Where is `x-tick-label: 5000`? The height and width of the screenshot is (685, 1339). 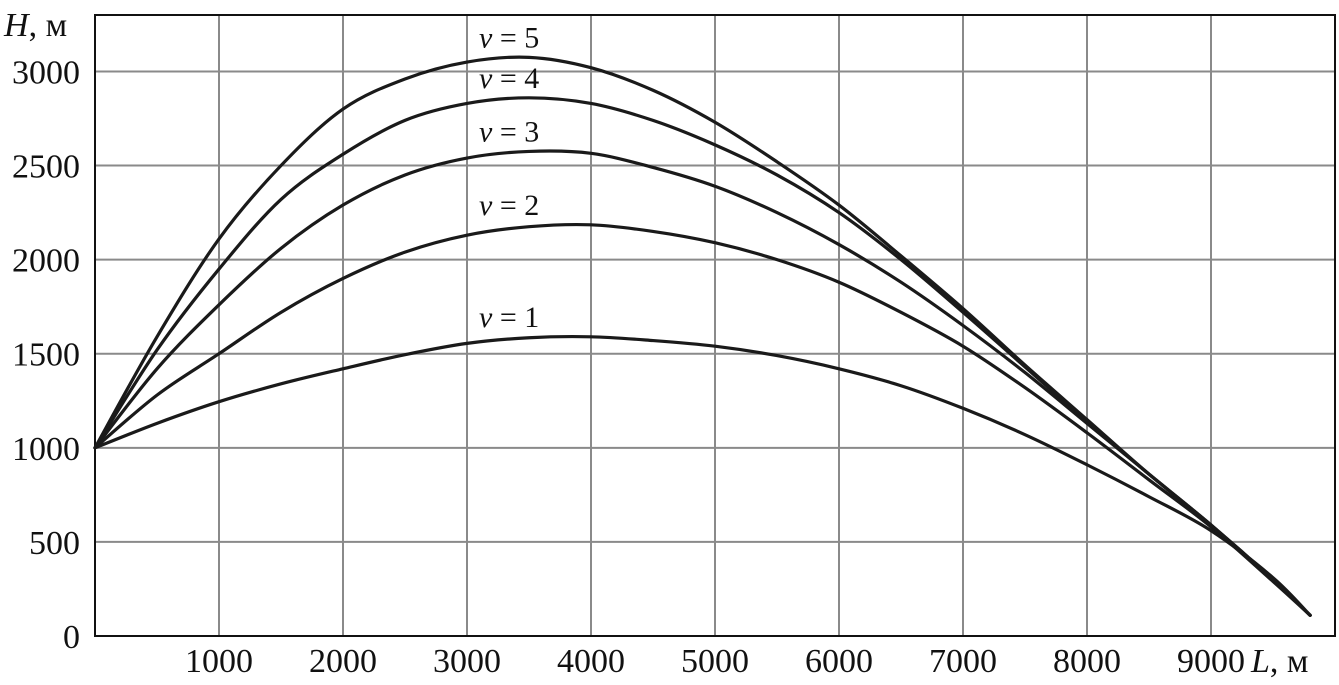 x-tick-label: 5000 is located at coordinates (715, 661).